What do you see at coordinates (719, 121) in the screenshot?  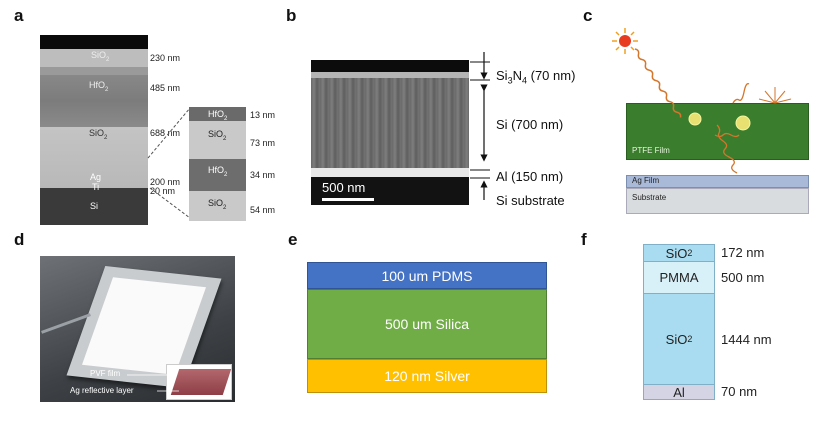 I see `particle-icon` at bounding box center [719, 121].